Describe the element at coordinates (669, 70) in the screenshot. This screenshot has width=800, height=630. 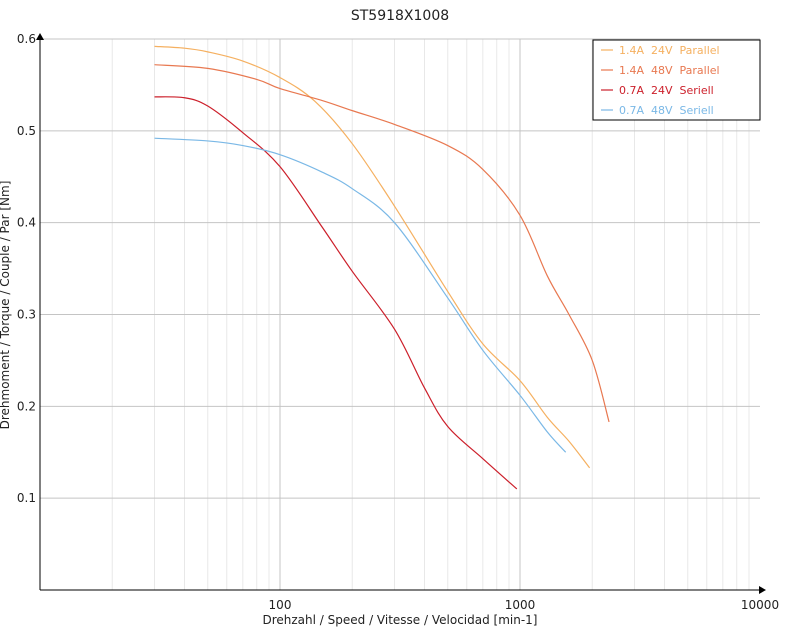
I see `legend-entry: 1.4A 48V Parallel` at that location.